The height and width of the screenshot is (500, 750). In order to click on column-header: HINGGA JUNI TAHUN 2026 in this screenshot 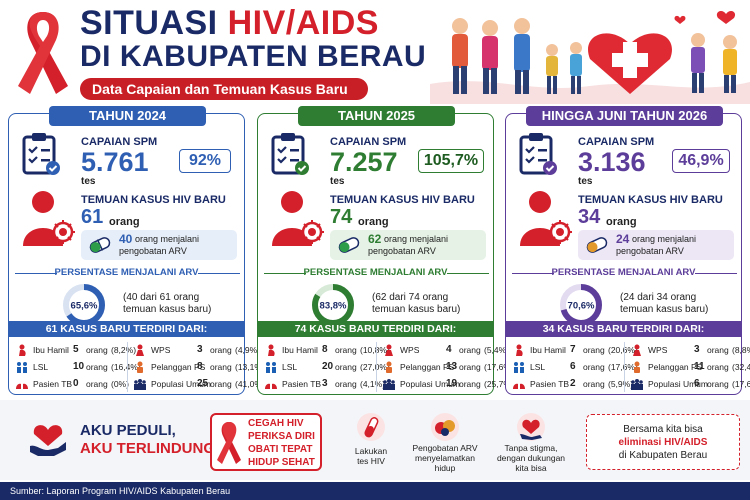, I will do `click(624, 116)`.